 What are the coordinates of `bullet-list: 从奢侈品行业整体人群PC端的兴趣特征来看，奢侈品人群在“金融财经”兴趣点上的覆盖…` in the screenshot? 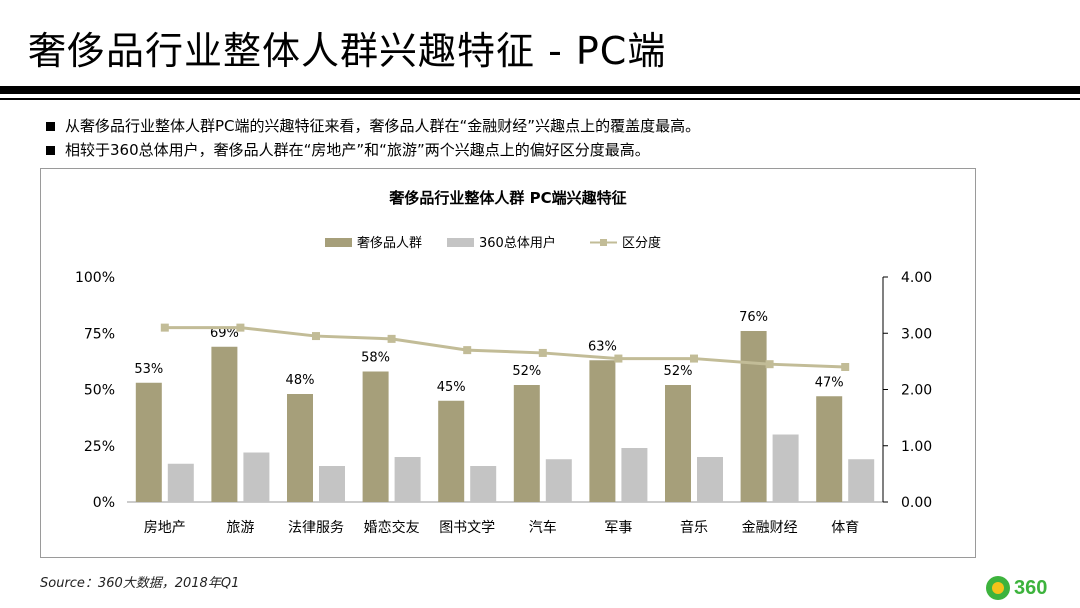 It's located at (373, 138).